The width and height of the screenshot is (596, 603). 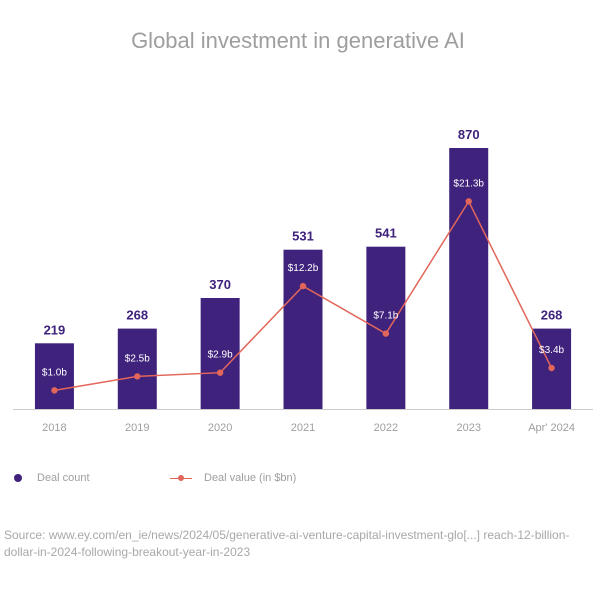 I want to click on x-tick-label: 2019, so click(x=137, y=428).